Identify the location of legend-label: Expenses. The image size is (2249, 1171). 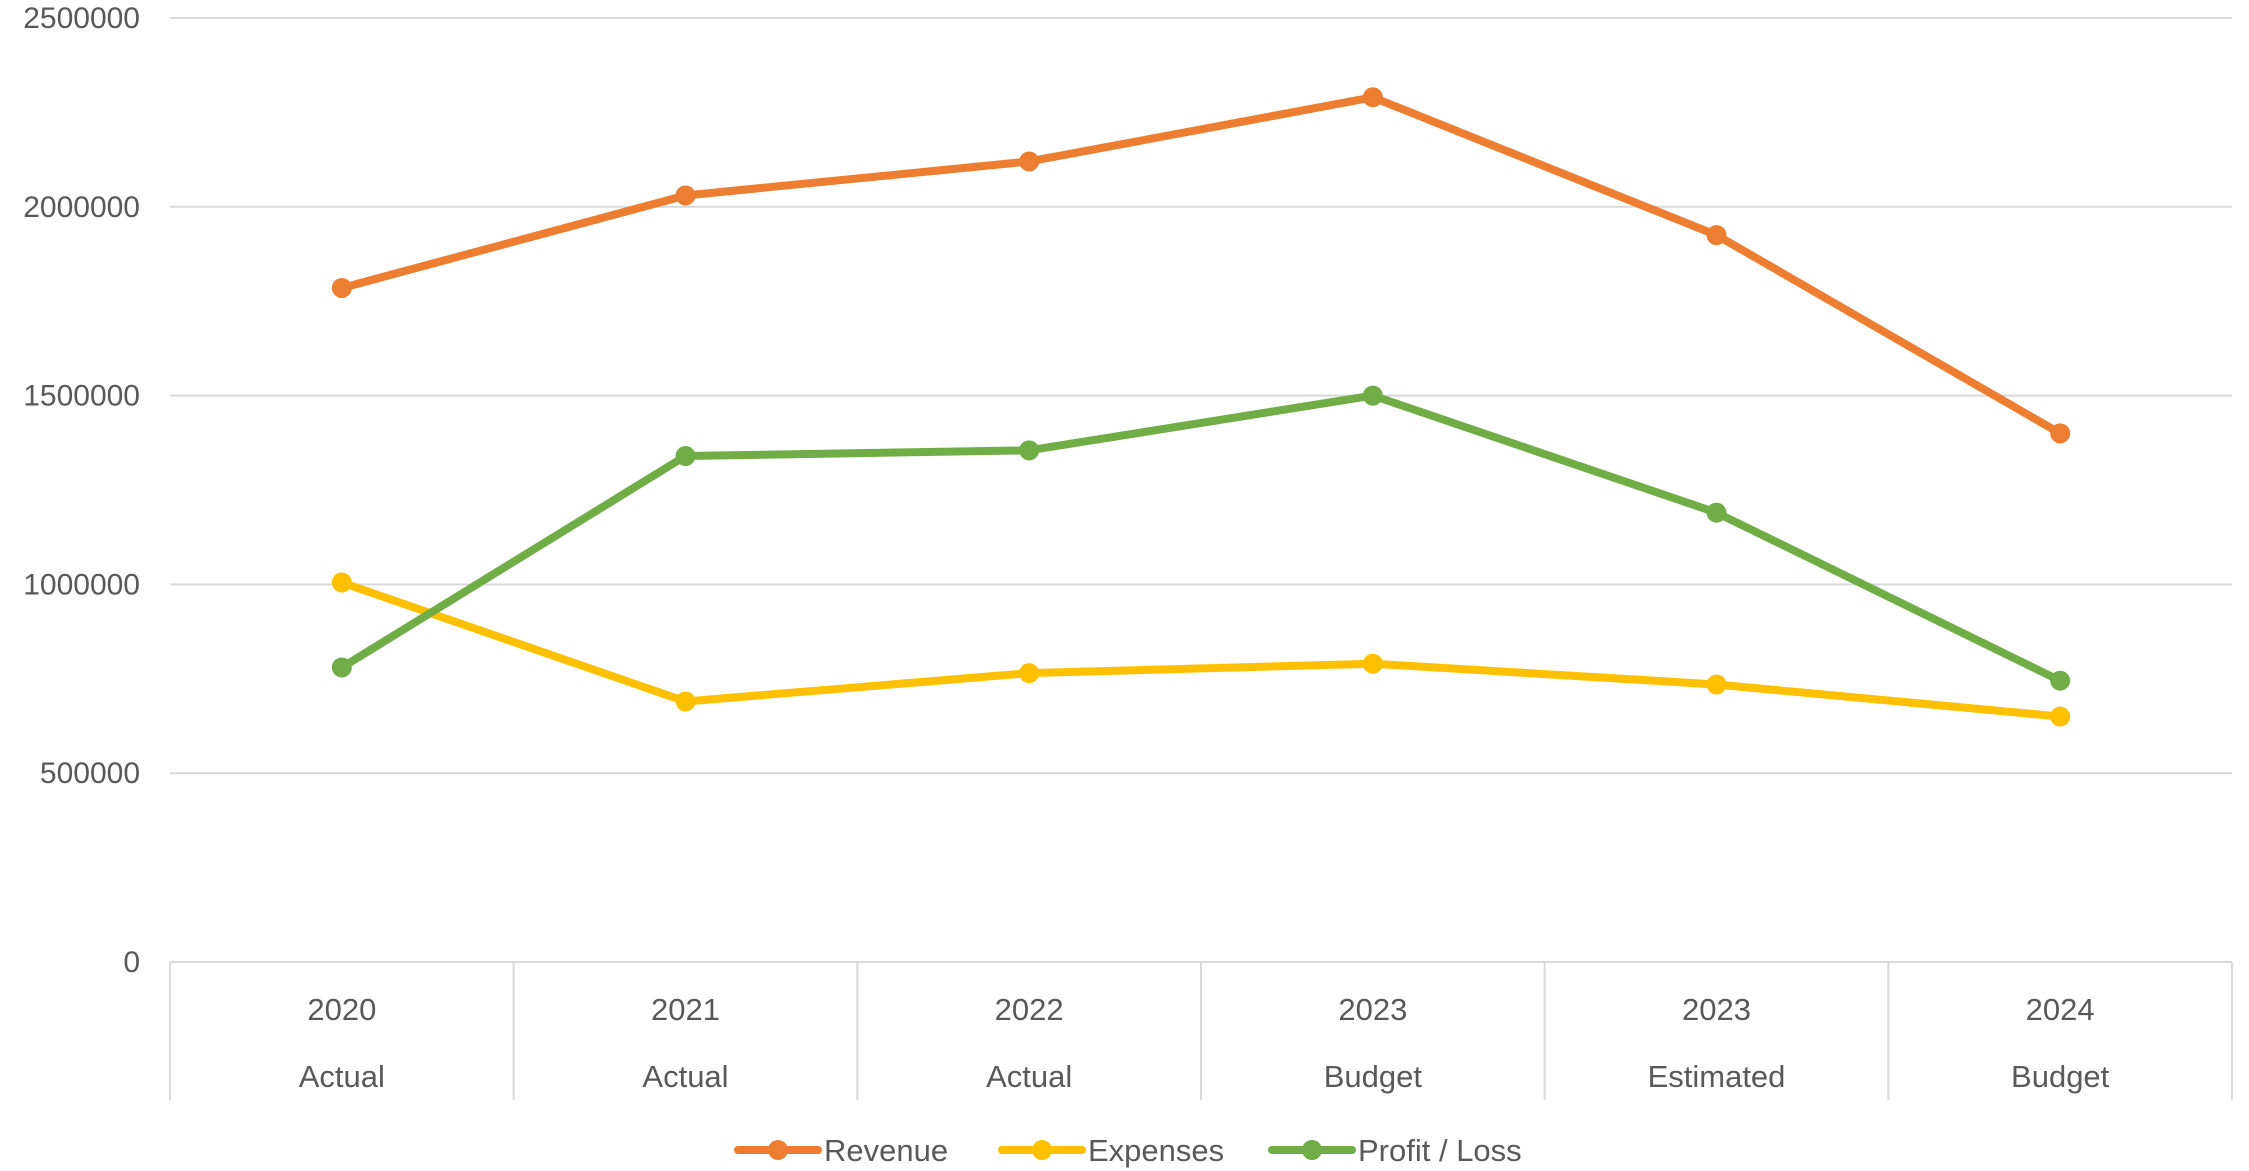
(1156, 1150).